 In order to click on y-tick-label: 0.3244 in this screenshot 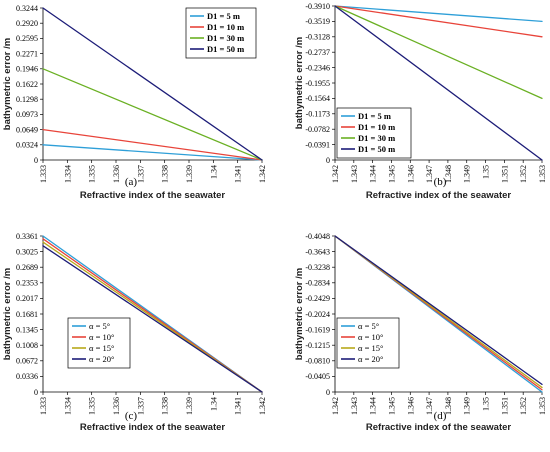, I will do `click(27, 8)`.